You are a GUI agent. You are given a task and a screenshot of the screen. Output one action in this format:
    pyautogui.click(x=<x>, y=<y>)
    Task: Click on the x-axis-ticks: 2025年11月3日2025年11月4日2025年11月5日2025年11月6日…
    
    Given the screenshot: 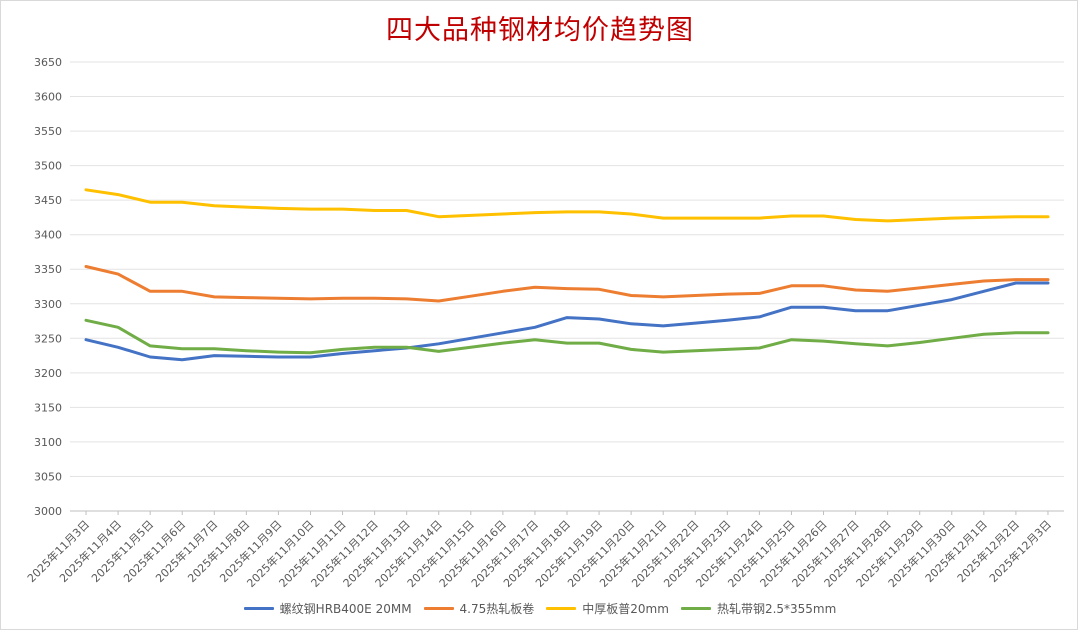 What is the action you would take?
    pyautogui.click(x=539, y=553)
    